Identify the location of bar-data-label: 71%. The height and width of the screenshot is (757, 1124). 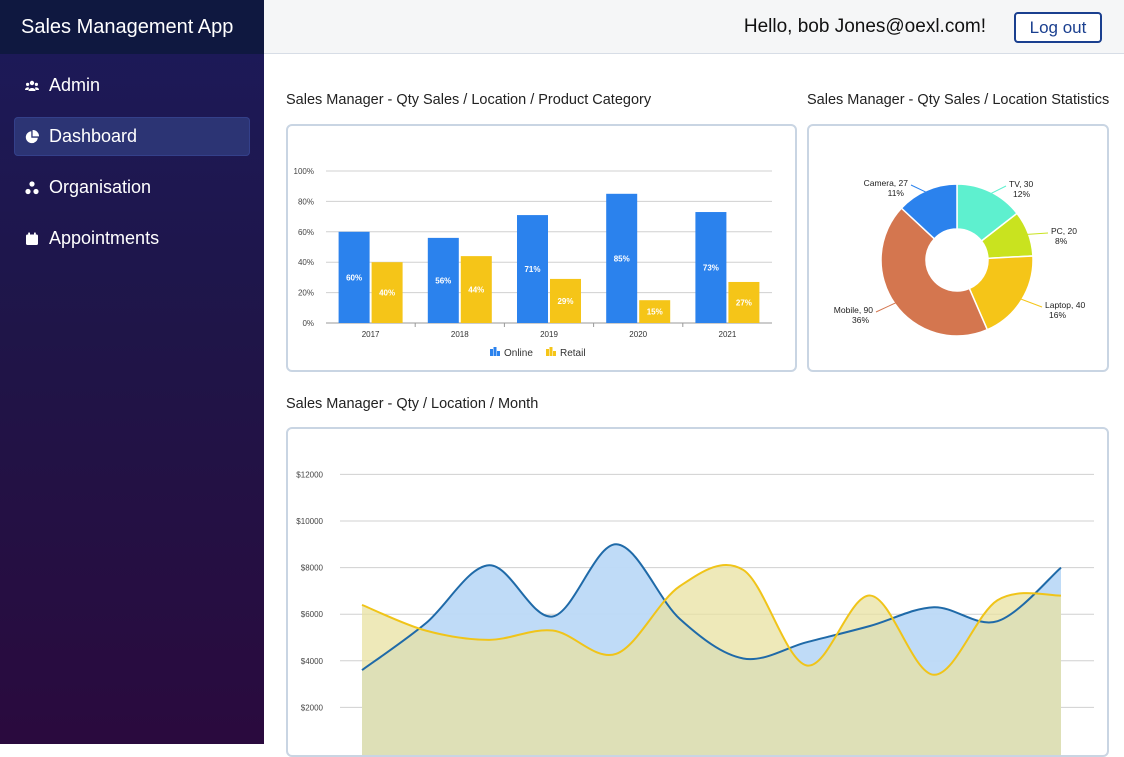
(532, 269).